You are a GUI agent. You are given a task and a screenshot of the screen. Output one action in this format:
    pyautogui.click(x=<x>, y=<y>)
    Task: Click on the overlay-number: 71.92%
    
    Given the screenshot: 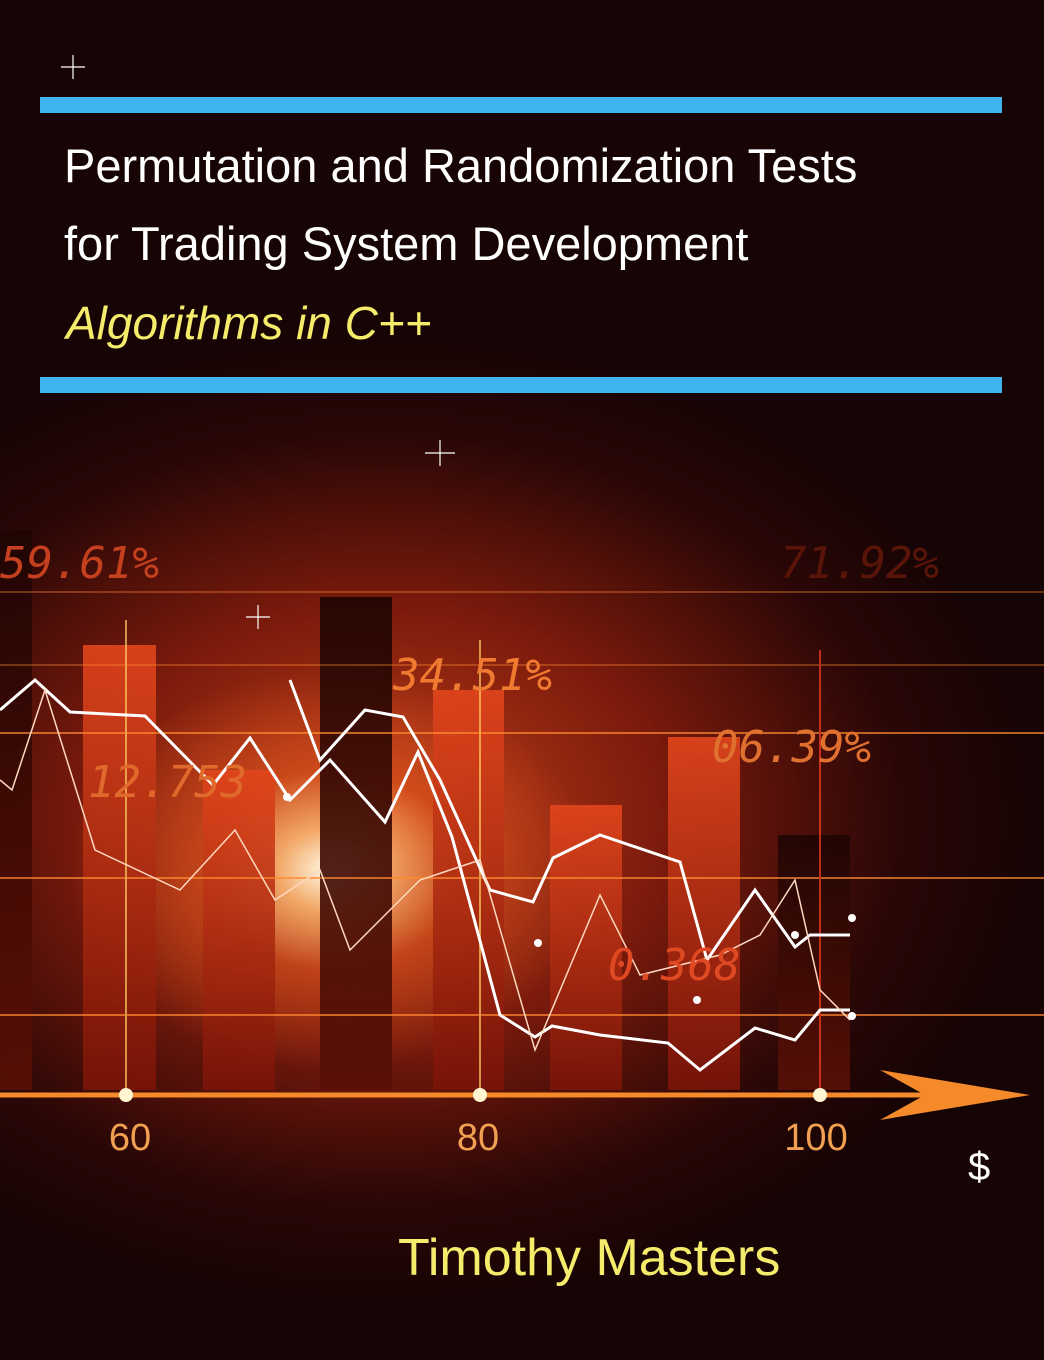 What is the action you would take?
    pyautogui.click(x=859, y=563)
    